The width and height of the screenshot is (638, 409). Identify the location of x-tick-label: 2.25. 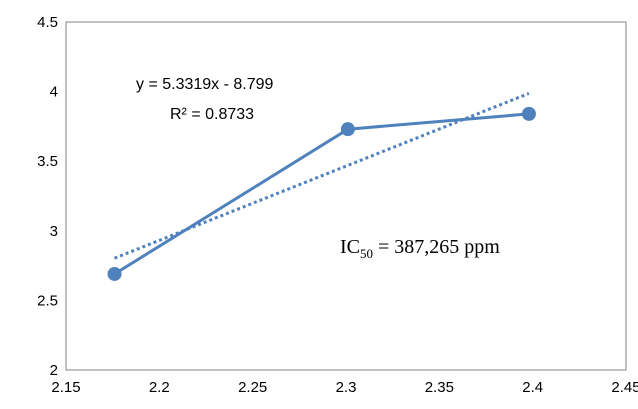
(252, 387).